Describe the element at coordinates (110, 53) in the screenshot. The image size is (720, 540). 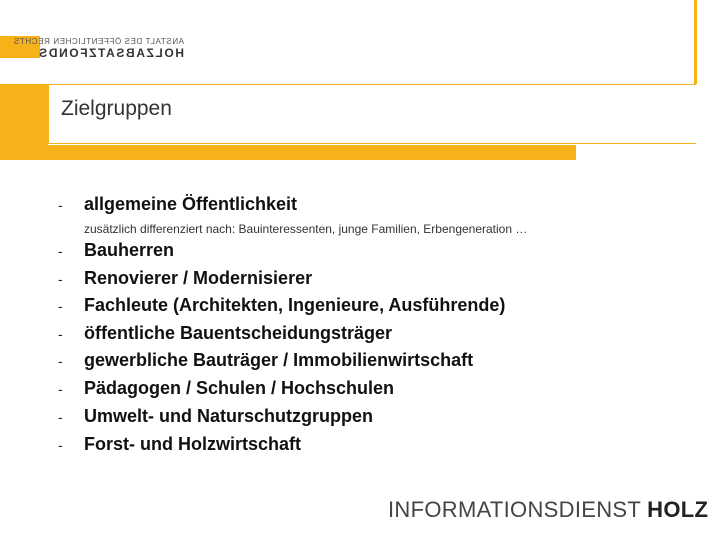
I see `logo-name: HOLZABSATZFONDS` at that location.